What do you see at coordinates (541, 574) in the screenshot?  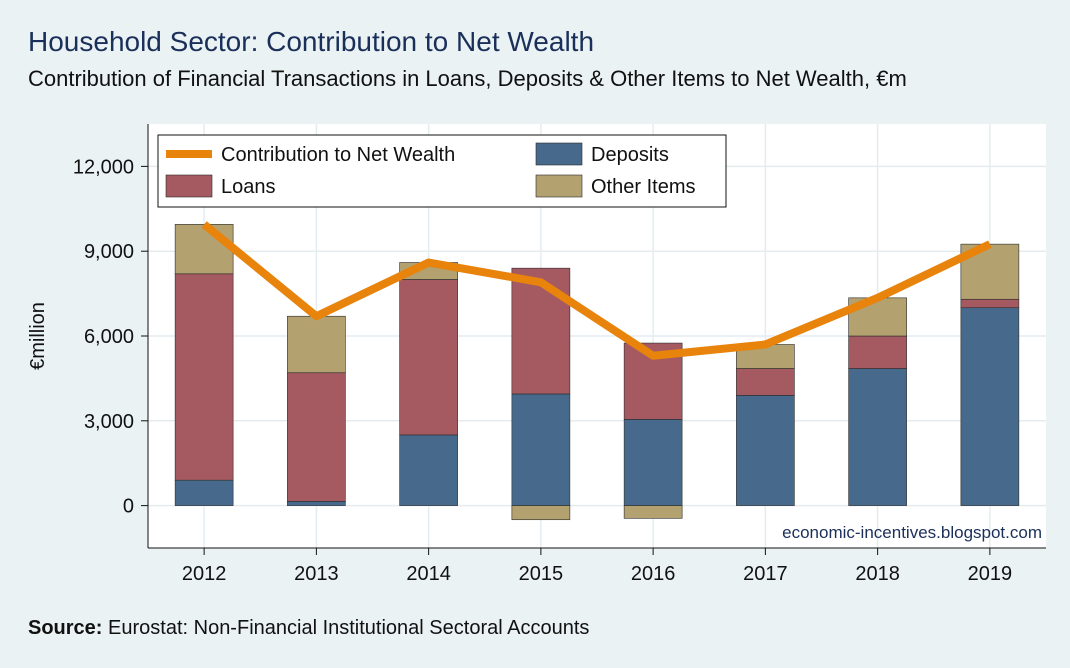 I see `x-tick-label: 2015` at bounding box center [541, 574].